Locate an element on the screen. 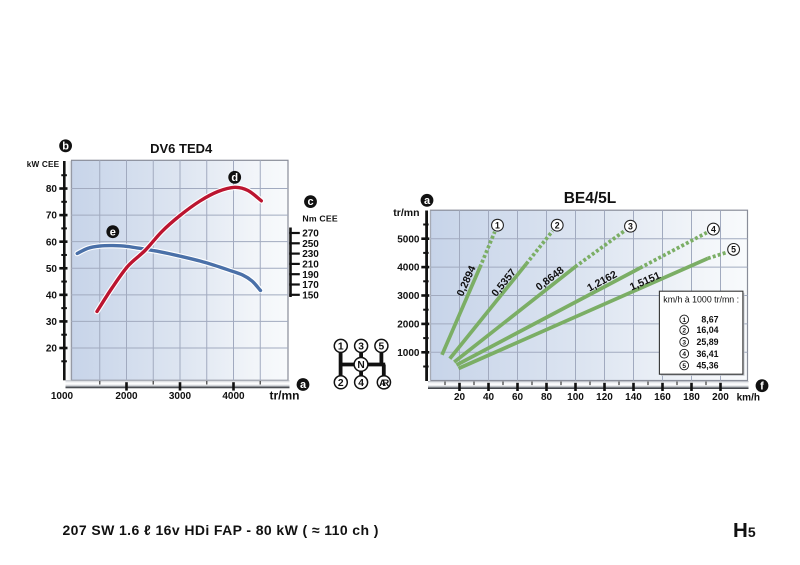 The image size is (800, 565). svg-text: A is located at coordinates (382, 383).